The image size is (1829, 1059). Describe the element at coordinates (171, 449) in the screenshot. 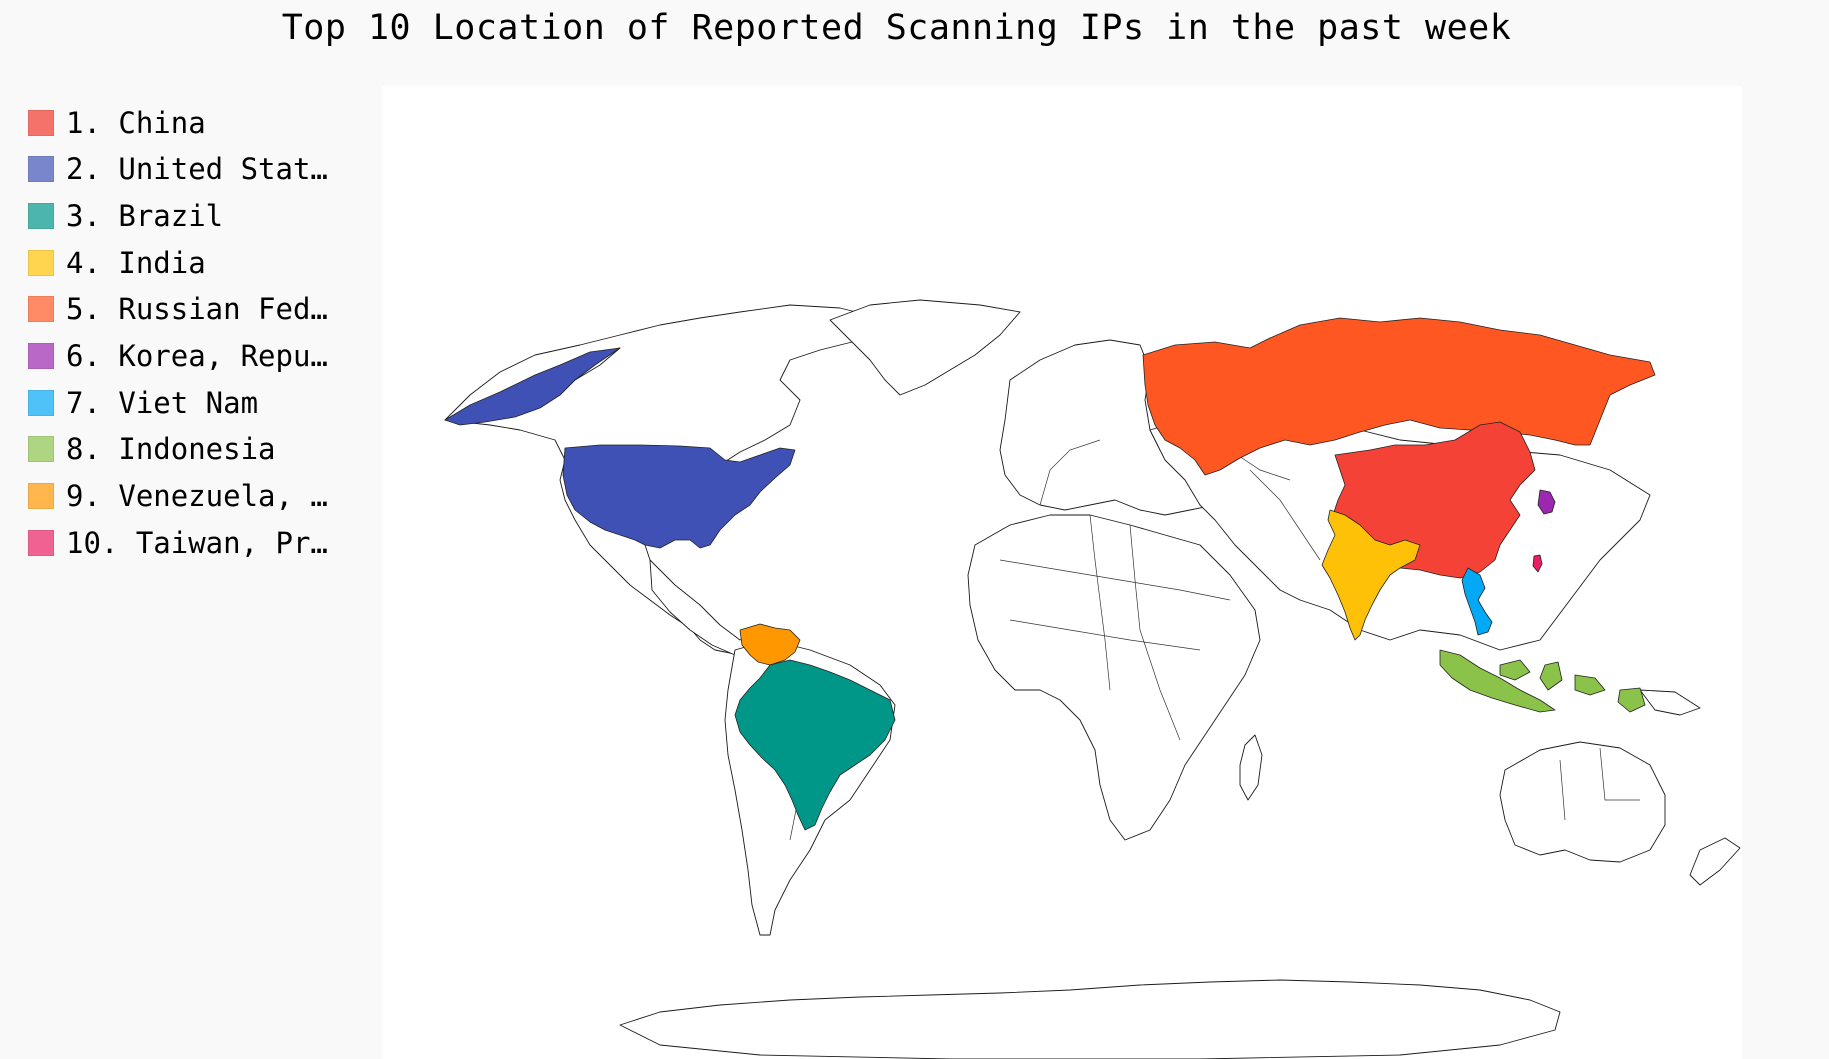

I see `legend-label: 8. Indonesia` at that location.